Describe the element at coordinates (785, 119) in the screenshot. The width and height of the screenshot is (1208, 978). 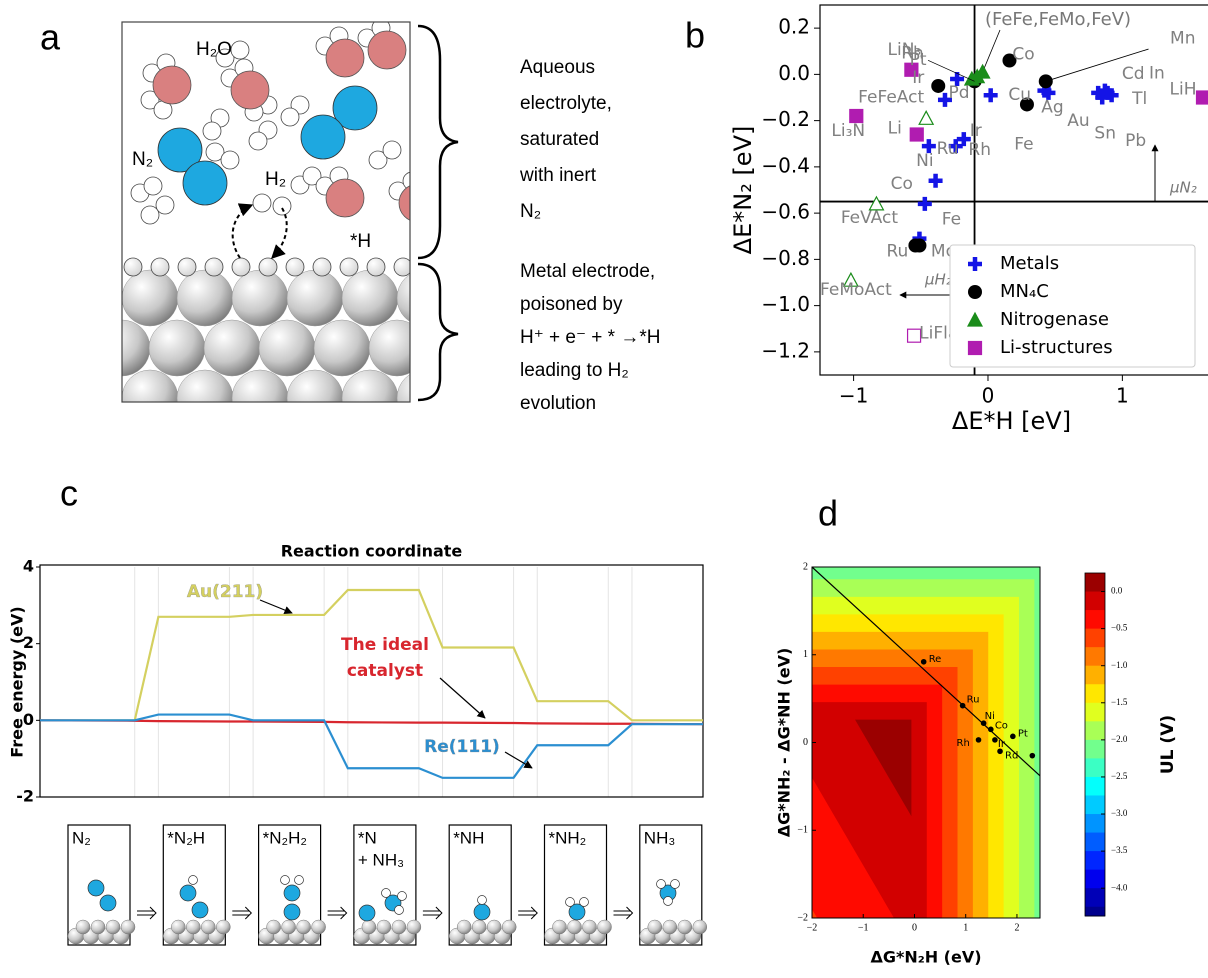
I see `y-tick-label: −0.2` at that location.